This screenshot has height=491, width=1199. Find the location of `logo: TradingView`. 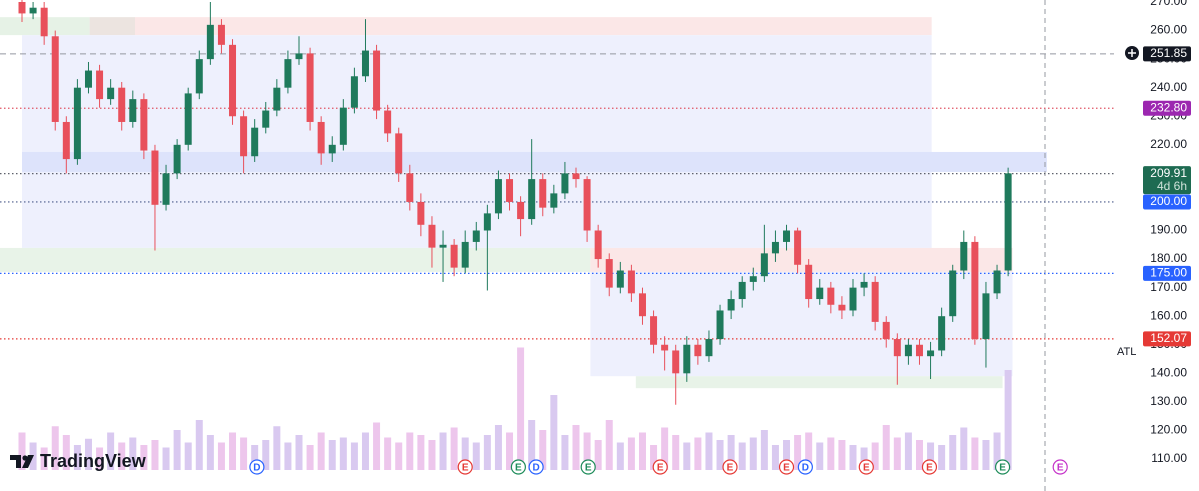

logo: TradingView is located at coordinates (78, 461).